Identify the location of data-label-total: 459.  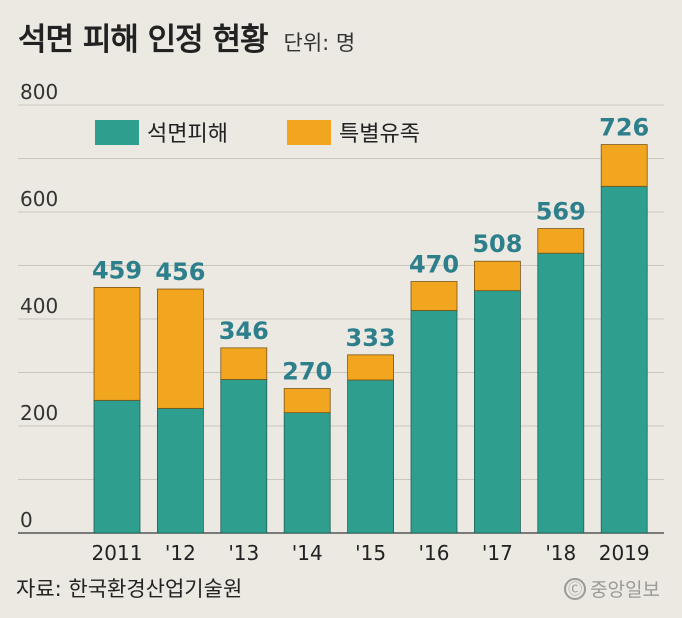
(117, 270).